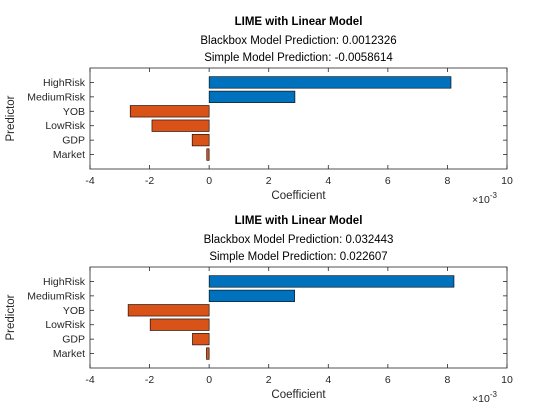 The height and width of the screenshot is (420, 560). I want to click on chart-subtitle: Blackbox Model Prediction: 0.0012326, so click(298, 41).